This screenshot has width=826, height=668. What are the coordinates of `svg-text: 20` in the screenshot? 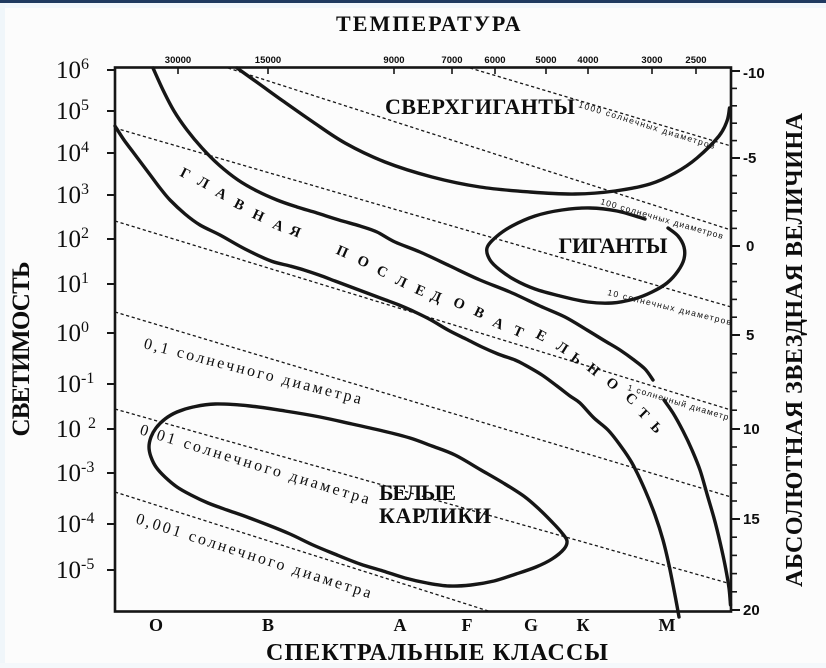 It's located at (751, 610).